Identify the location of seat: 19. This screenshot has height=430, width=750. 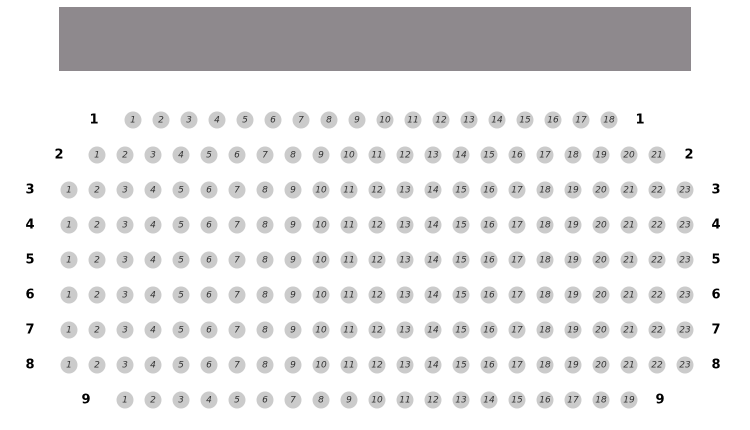
(573, 260).